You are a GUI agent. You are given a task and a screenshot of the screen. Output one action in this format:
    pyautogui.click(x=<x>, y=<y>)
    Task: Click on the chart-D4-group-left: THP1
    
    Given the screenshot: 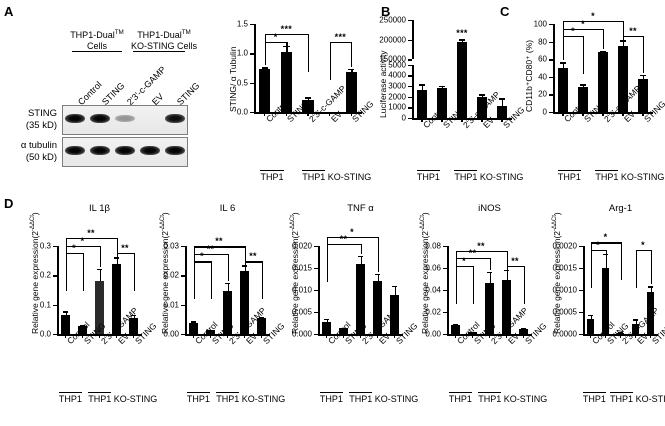 What is the action you would take?
    pyautogui.click(x=460, y=398)
    